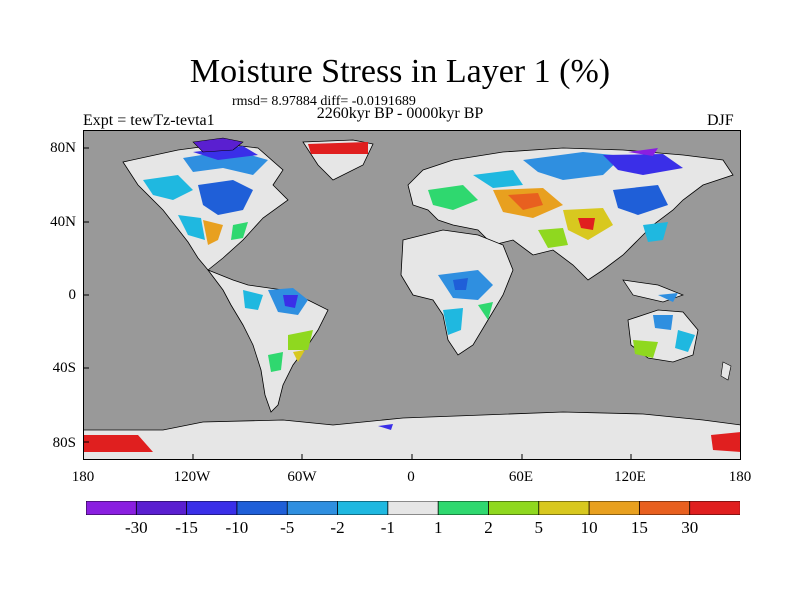  Describe the element at coordinates (186, 527) in the screenshot. I see `colorbar-label: -15` at that location.